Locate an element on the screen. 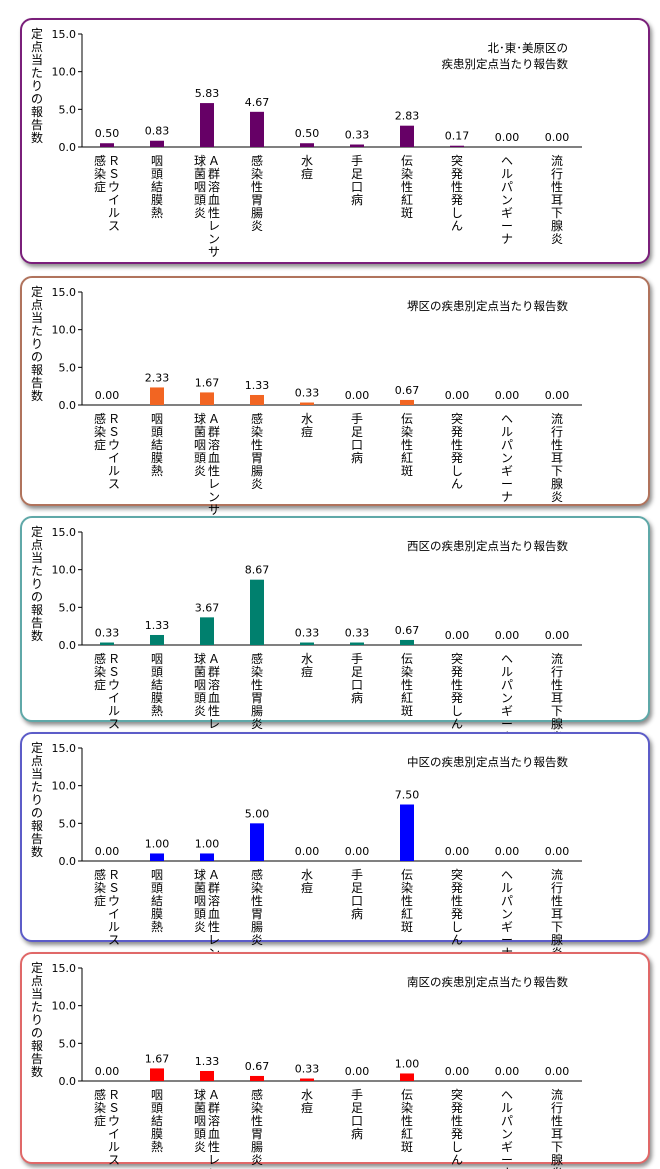 The height and width of the screenshot is (1169, 660). category-label-char: Ｓ is located at coordinates (114, 1108).